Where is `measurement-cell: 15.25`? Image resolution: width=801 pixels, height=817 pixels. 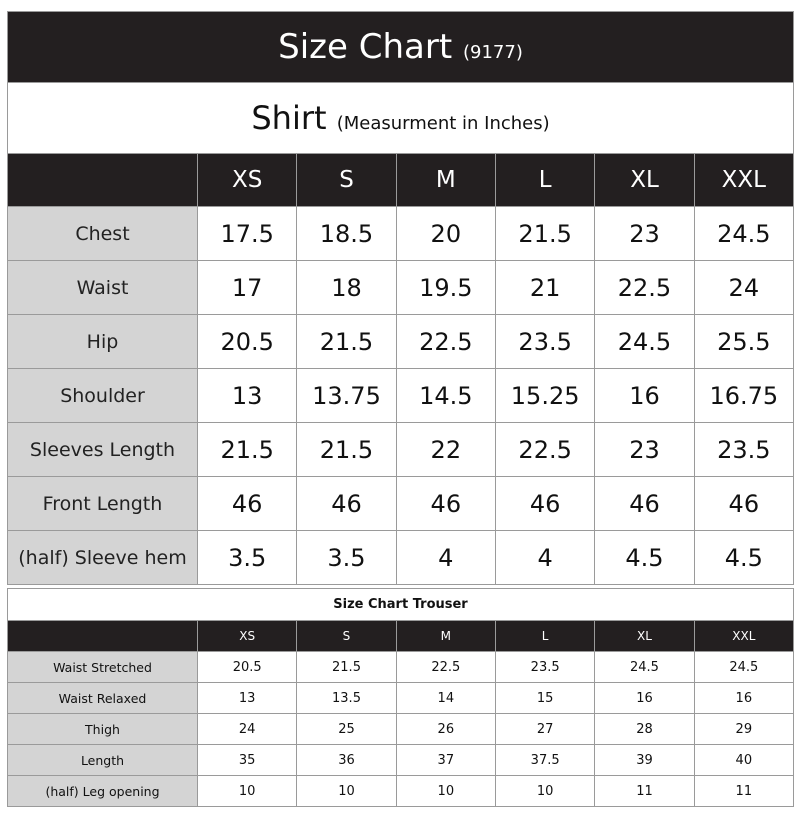 measurement-cell: 15.25 is located at coordinates (545, 395).